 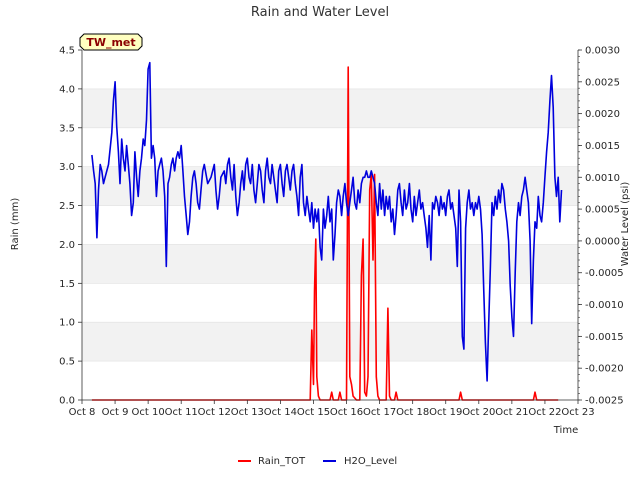 What do you see at coordinates (625, 224) in the screenshot?
I see `y2-axis-title: Water Level (psi)` at bounding box center [625, 224].